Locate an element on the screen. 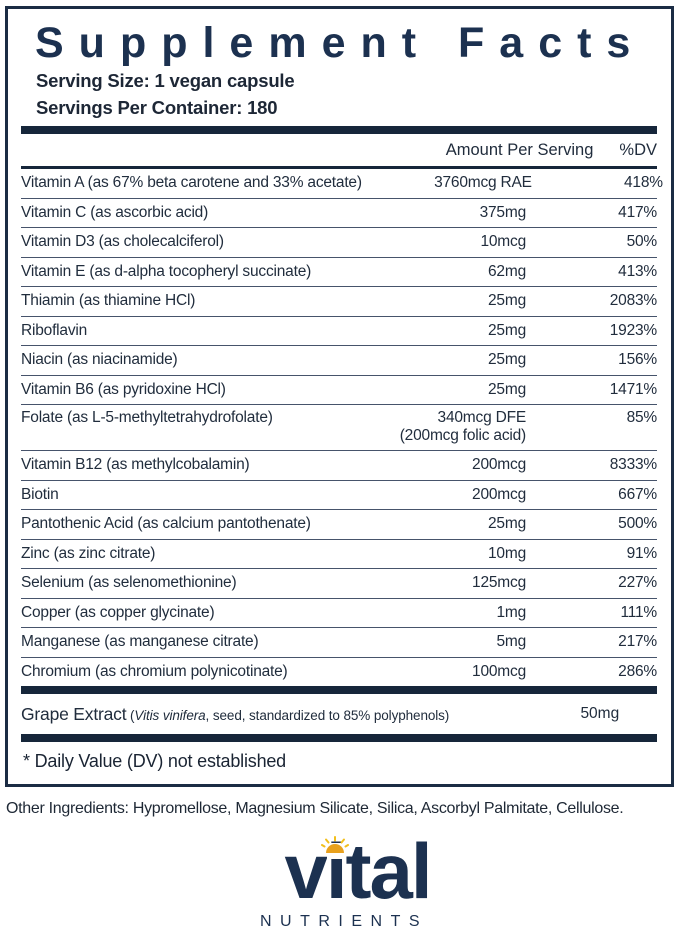 The image size is (679, 931). nutrient-name: Vitamin D3 (as cholecalciferol) is located at coordinates (122, 242).